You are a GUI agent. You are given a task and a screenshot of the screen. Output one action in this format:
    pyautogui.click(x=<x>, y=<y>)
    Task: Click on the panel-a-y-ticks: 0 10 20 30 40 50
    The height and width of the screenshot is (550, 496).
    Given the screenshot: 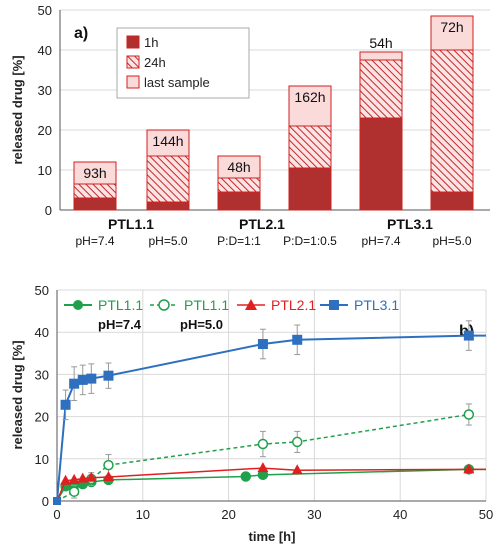 What is the action you would take?
    pyautogui.click(x=45, y=110)
    